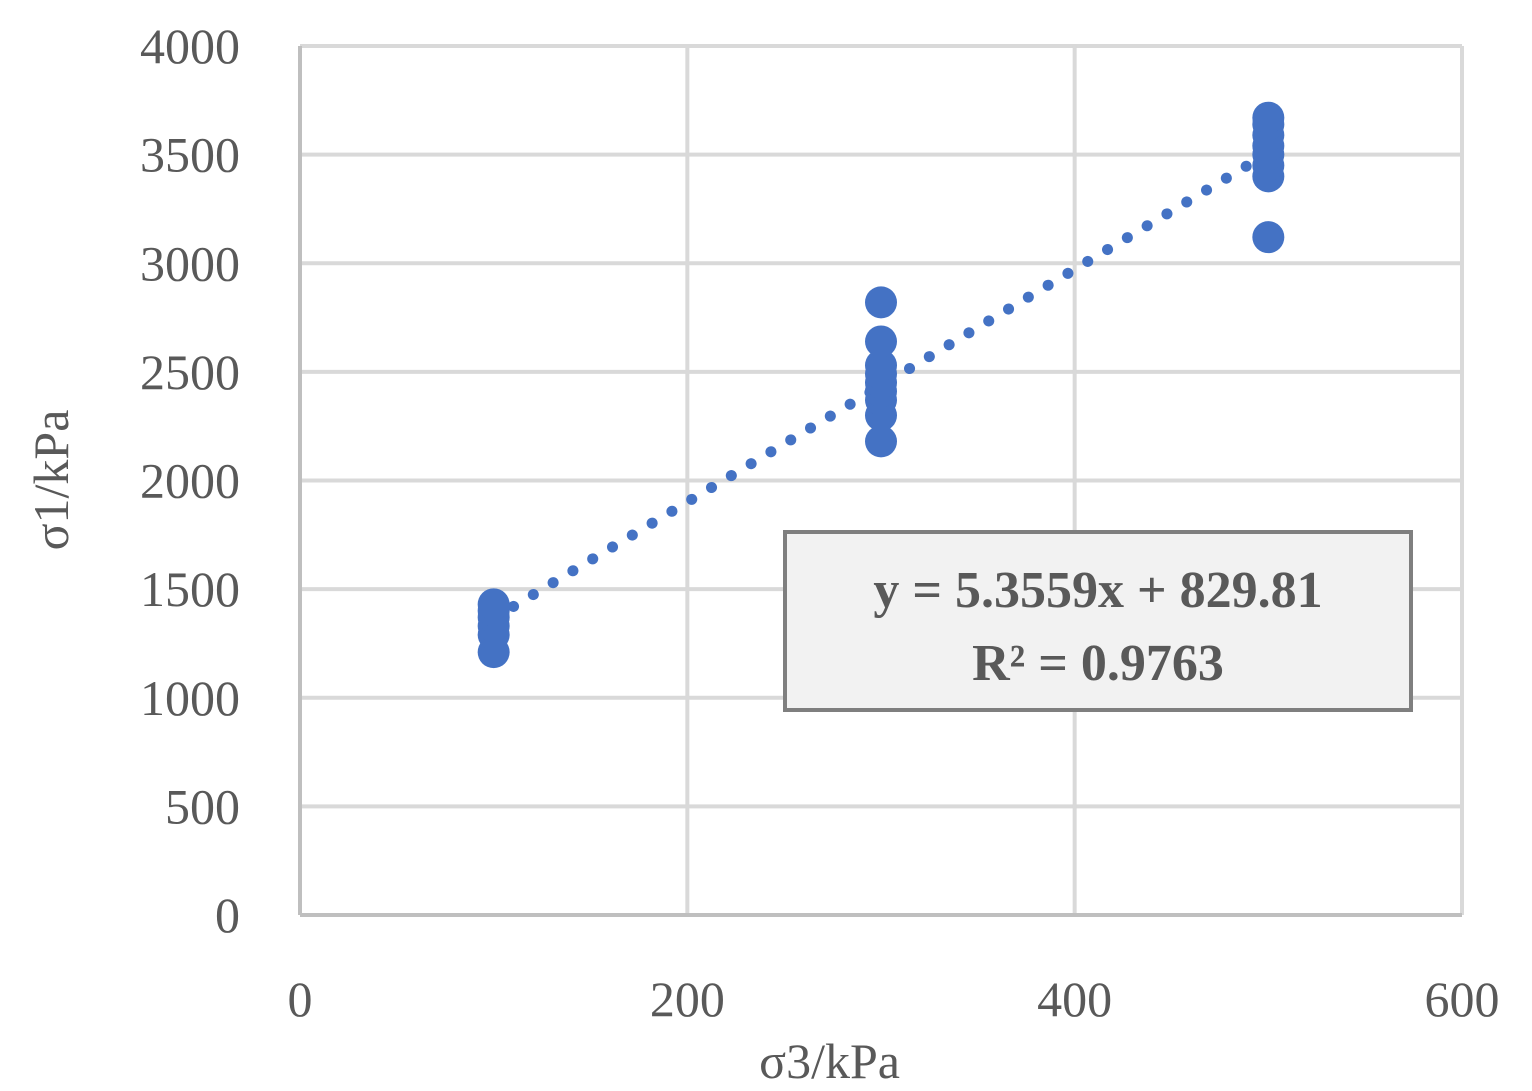 The image size is (1532, 1091). What do you see at coordinates (190, 372) in the screenshot?
I see `y-tick-label: 2500` at bounding box center [190, 372].